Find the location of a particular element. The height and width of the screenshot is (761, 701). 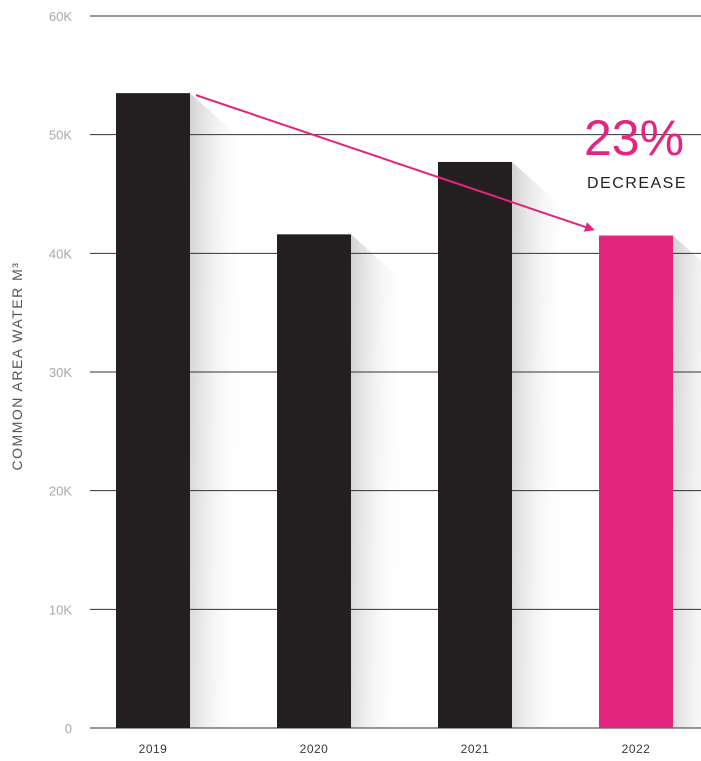

y-tick-60K: 60K is located at coordinates (60, 16).